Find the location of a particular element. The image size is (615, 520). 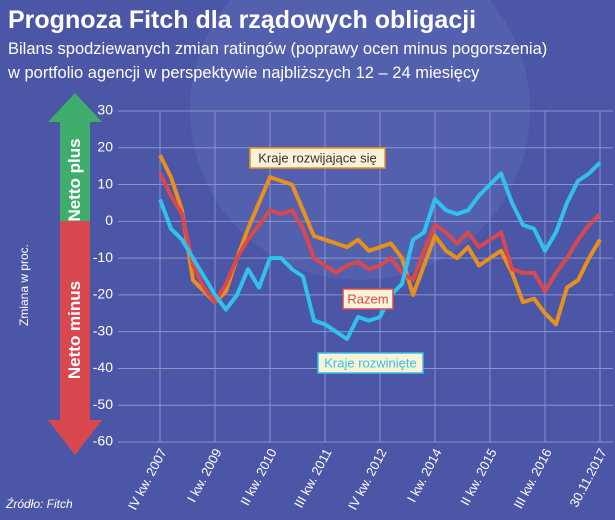

y-tick-label: 30 is located at coordinates (105, 110).